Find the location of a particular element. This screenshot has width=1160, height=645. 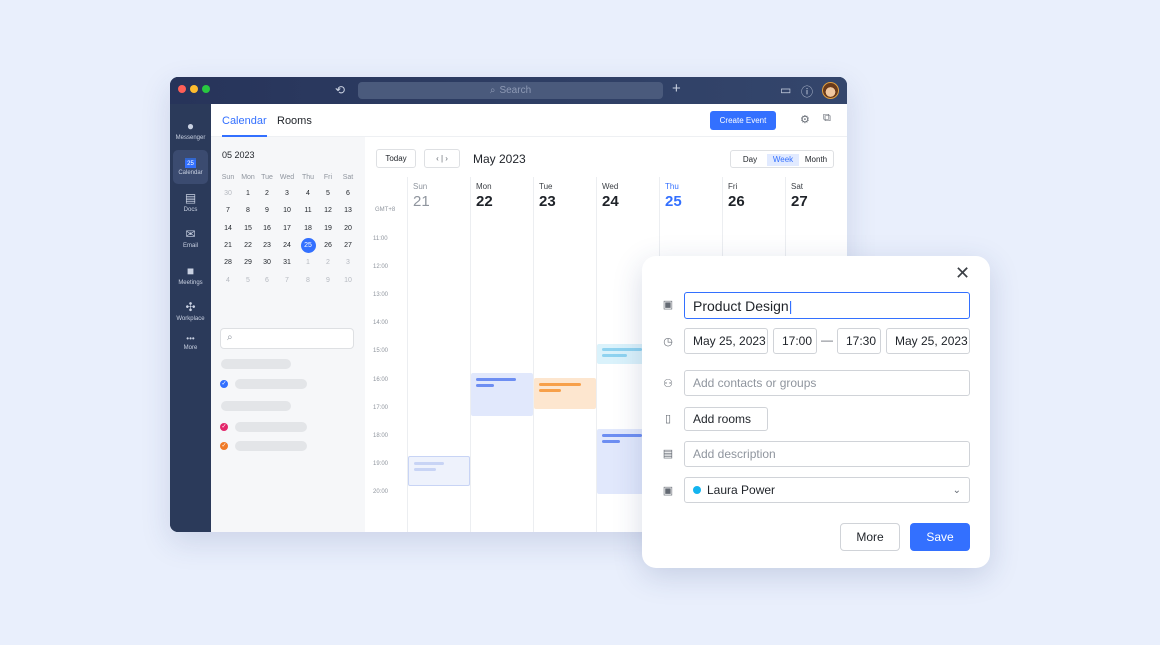

envelope-icon: ✉ is located at coordinates (190, 234).